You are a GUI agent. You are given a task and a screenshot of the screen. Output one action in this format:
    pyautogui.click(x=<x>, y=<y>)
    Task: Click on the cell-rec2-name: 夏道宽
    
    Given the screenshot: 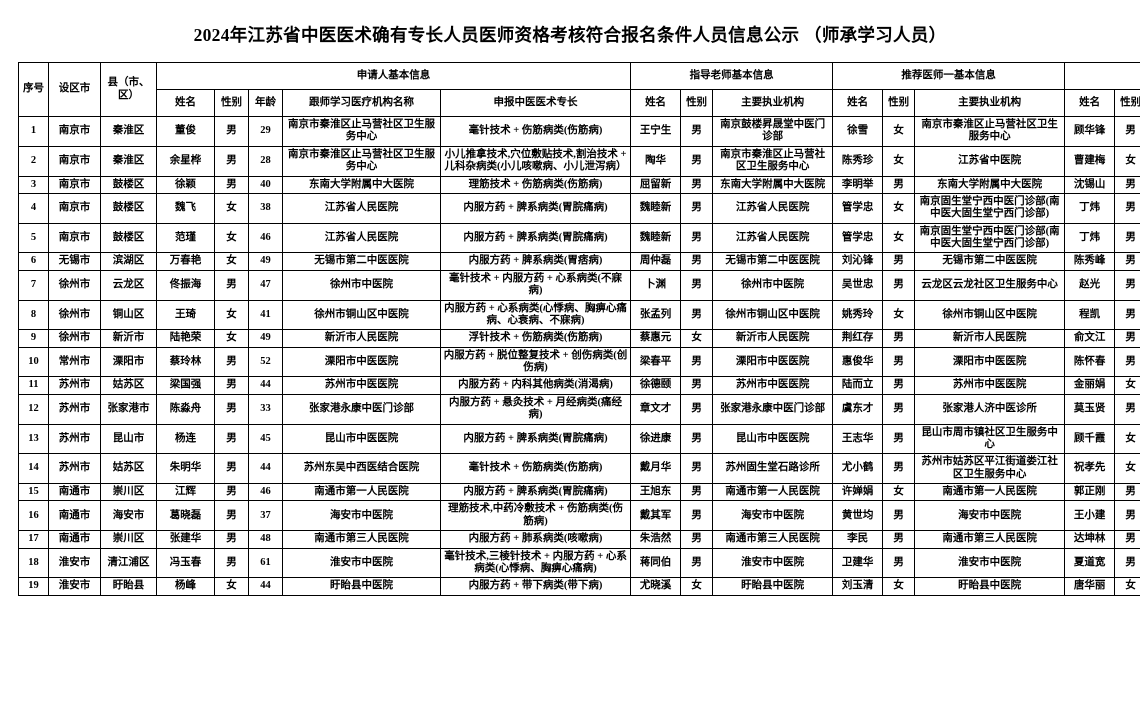 What is the action you would take?
    pyautogui.click(x=1090, y=563)
    